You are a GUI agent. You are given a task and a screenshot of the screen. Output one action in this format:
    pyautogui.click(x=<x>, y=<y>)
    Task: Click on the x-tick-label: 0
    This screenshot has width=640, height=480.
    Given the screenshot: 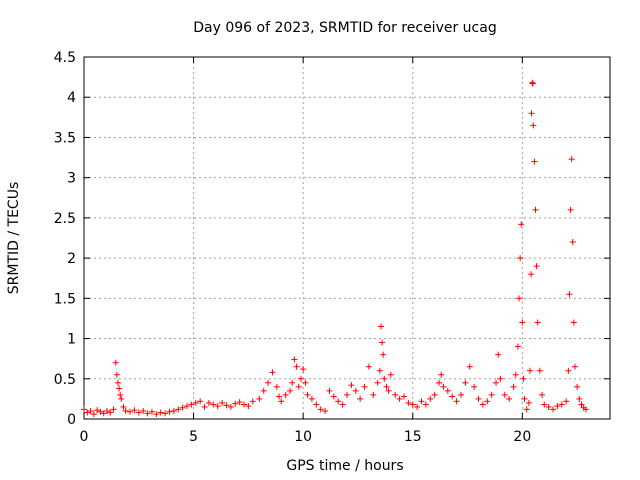 What is the action you would take?
    pyautogui.click(x=84, y=437)
    